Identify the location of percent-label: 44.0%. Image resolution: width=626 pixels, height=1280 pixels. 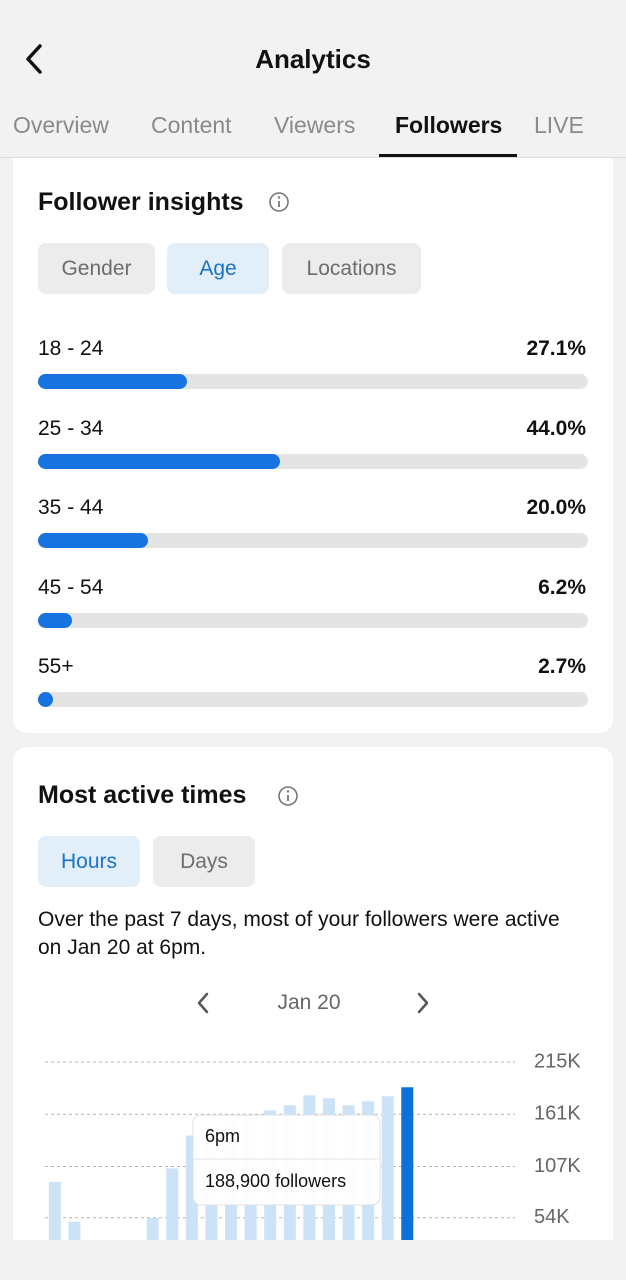
(556, 428).